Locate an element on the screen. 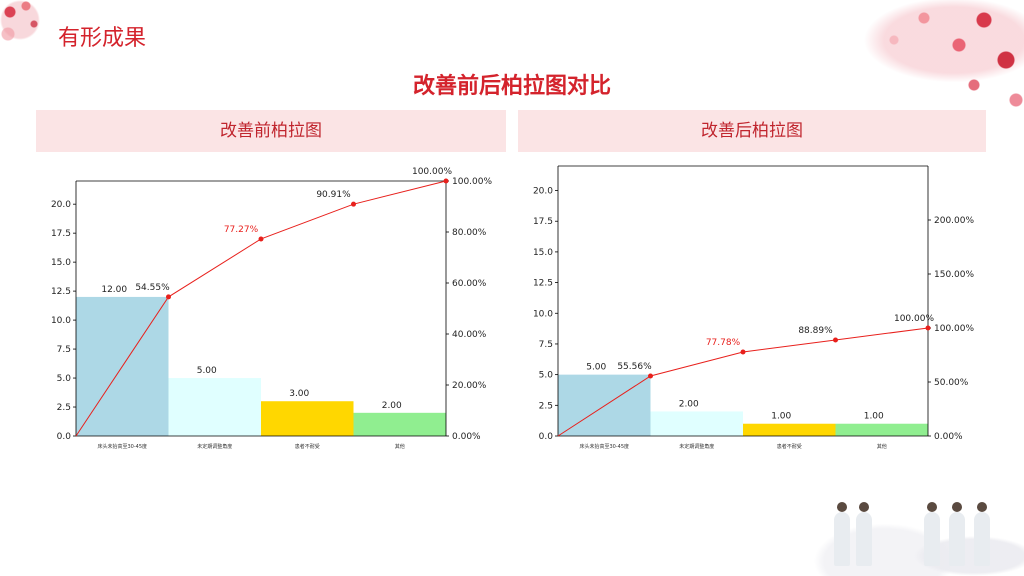 This screenshot has width=1024, height=576. y2-tick-label: 20.00% is located at coordinates (469, 386).